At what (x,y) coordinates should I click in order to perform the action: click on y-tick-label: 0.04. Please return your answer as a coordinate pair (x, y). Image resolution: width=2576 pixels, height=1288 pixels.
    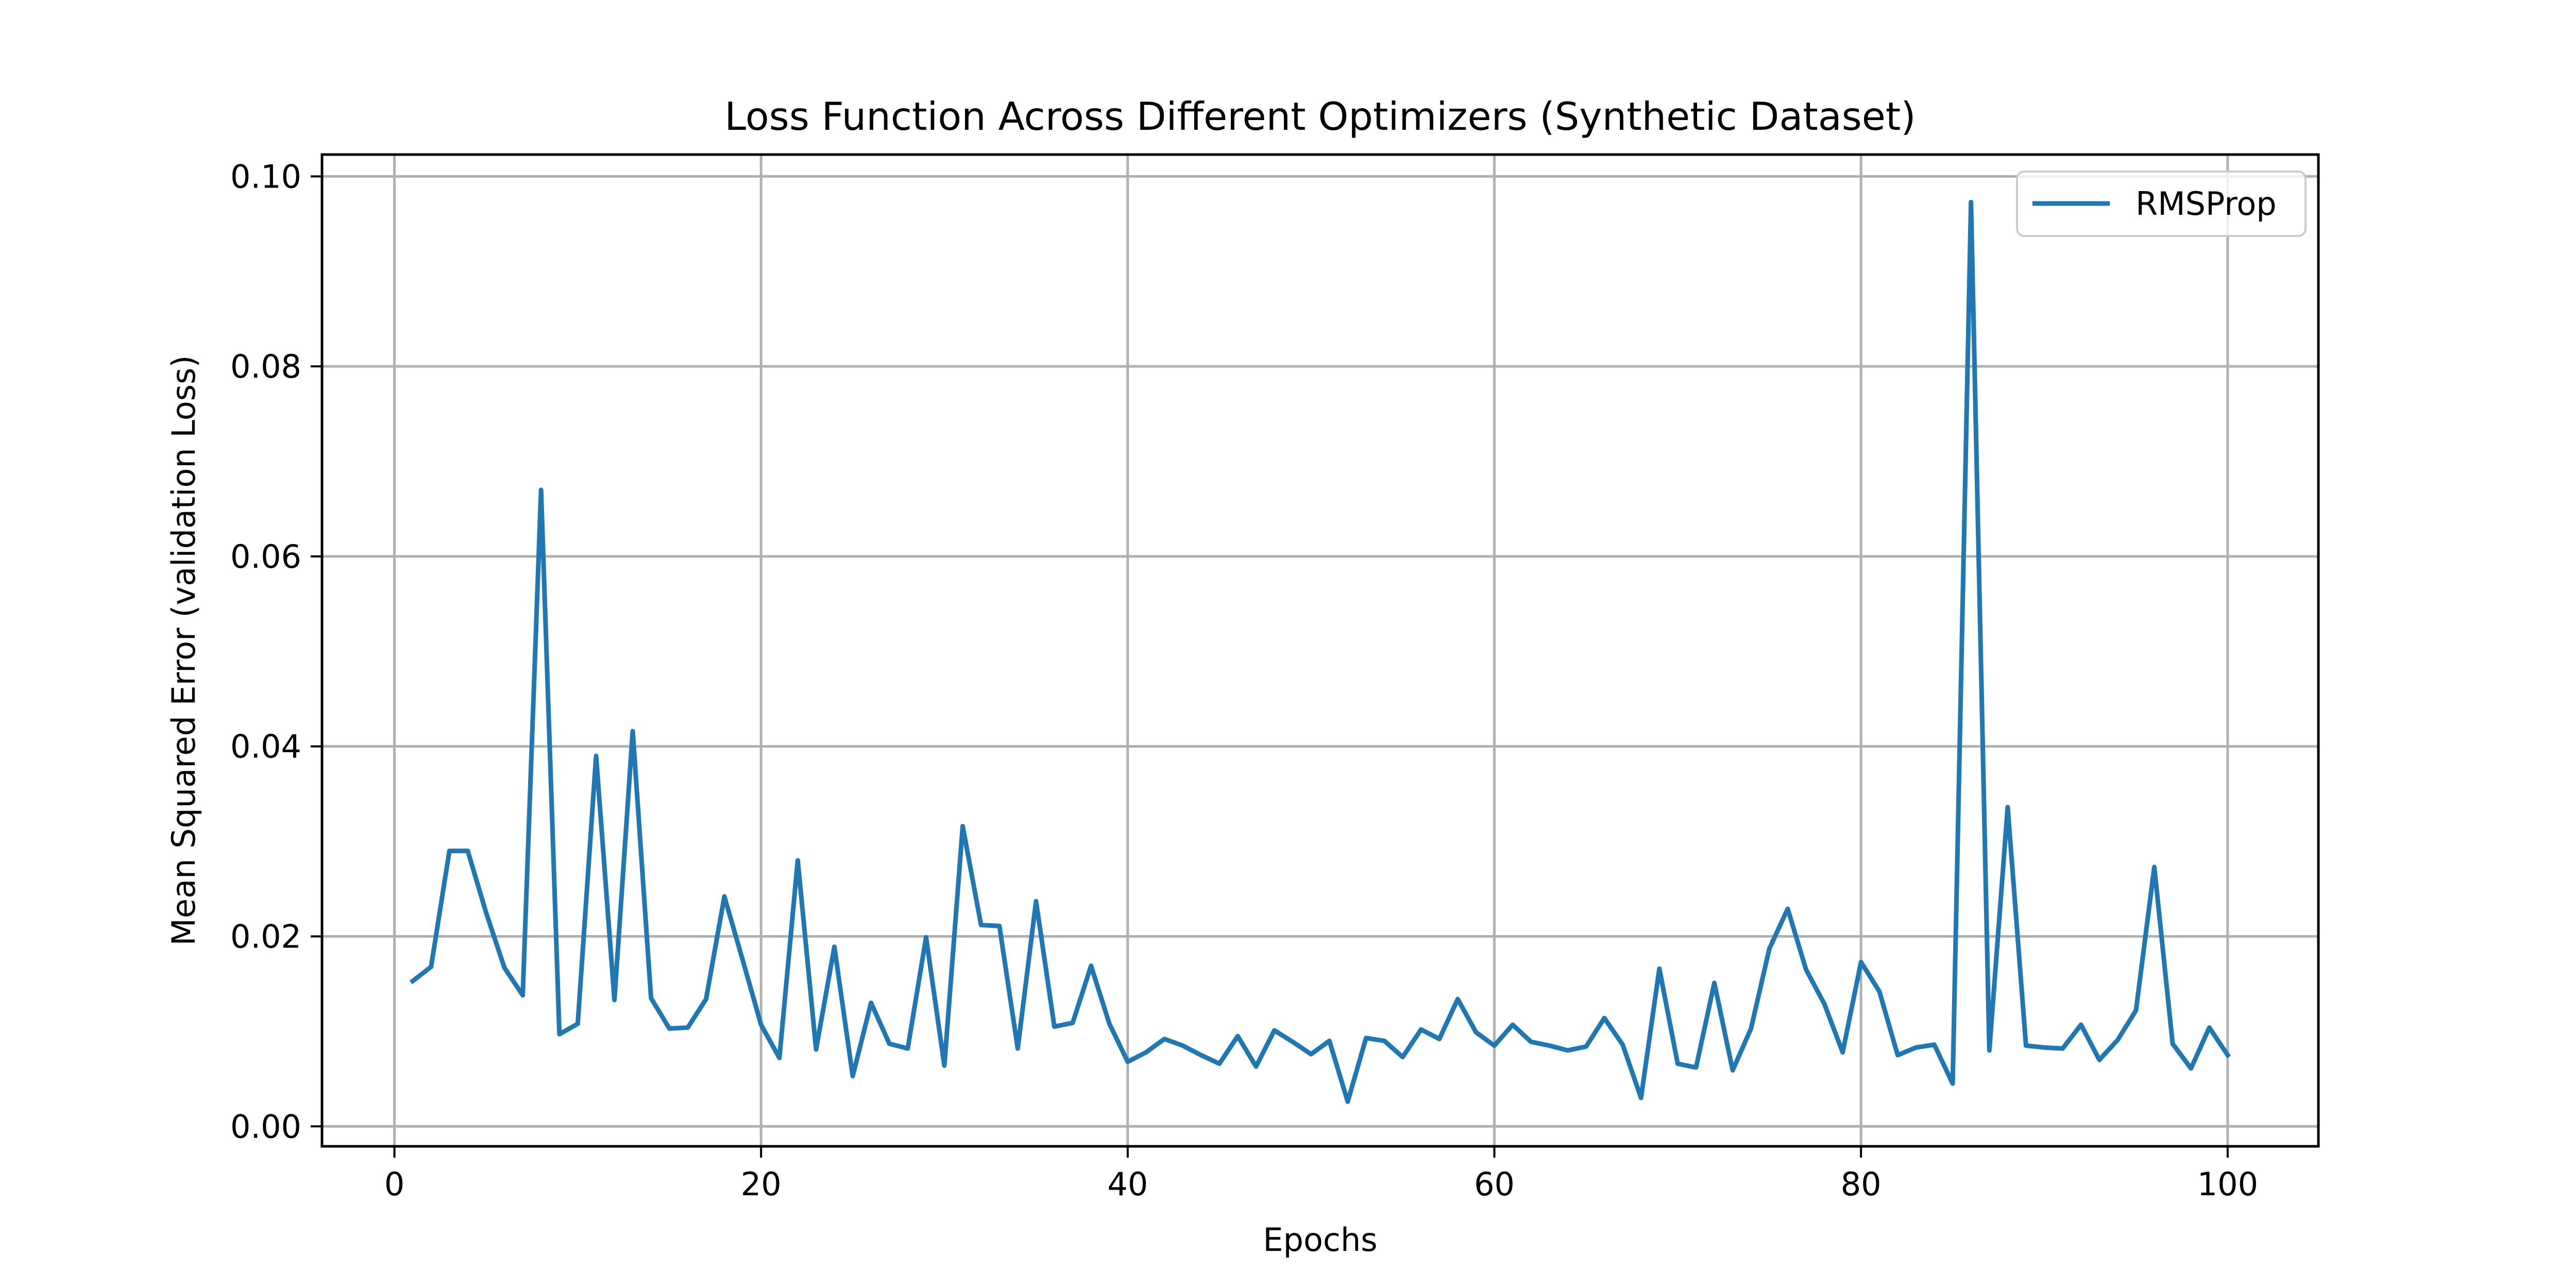
    Looking at the image, I should click on (265, 747).